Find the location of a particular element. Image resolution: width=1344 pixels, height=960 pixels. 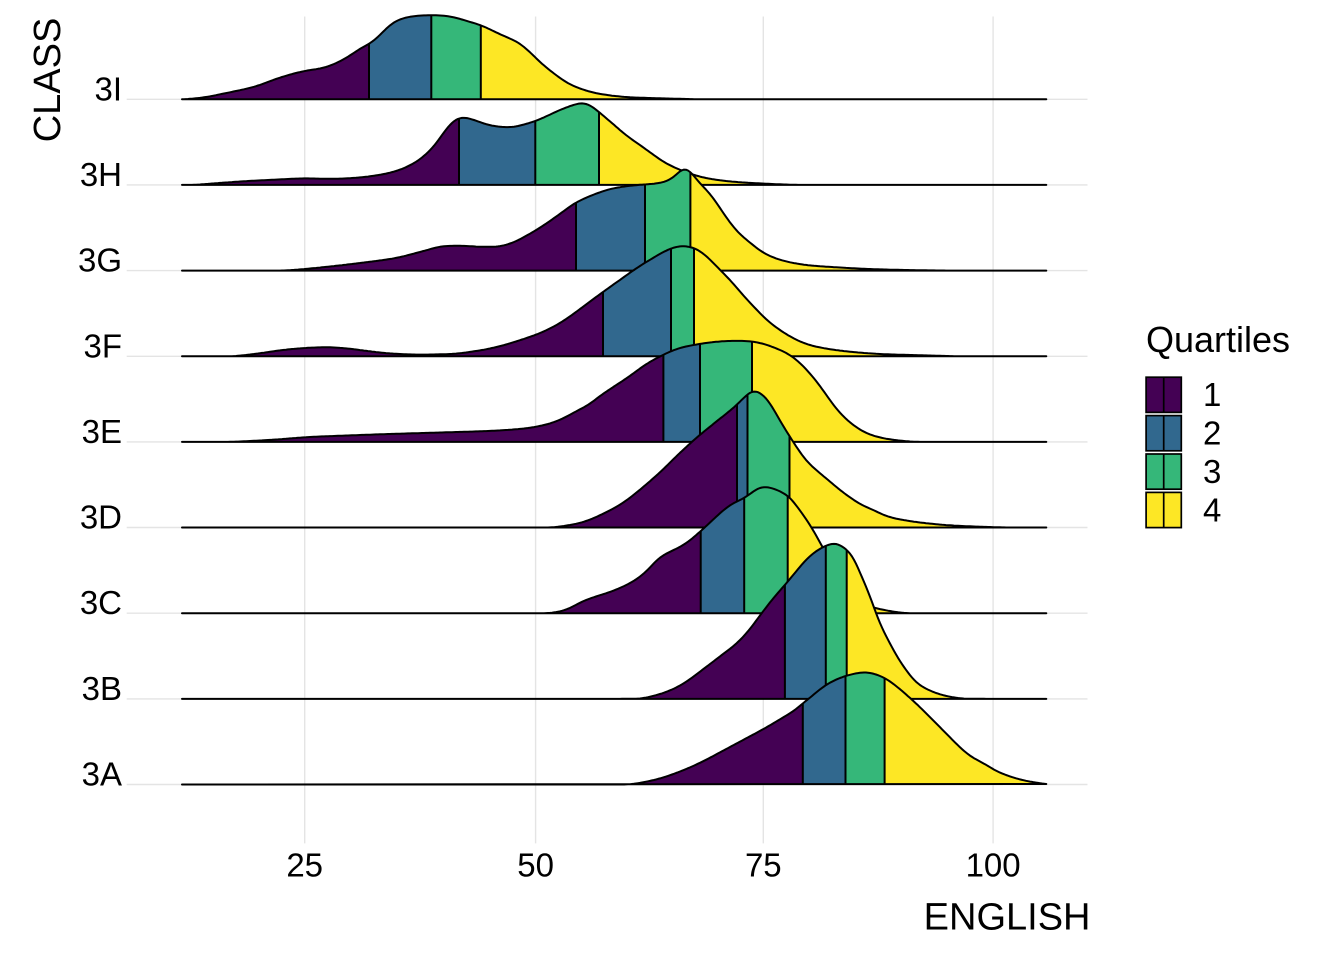

svg-text: 3H is located at coordinates (101, 174).